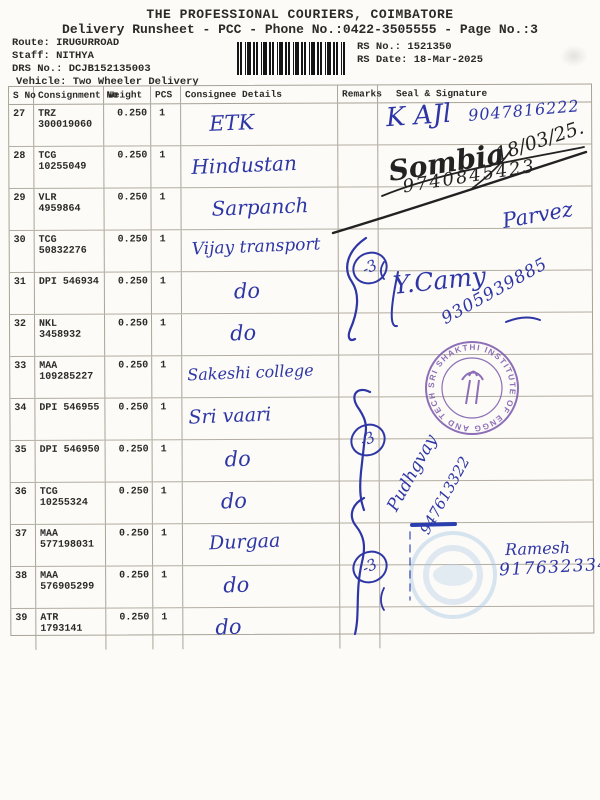 The image size is (600, 800). What do you see at coordinates (69, 167) in the screenshot?
I see `cell-consignment-no: TCG 10255049` at bounding box center [69, 167].